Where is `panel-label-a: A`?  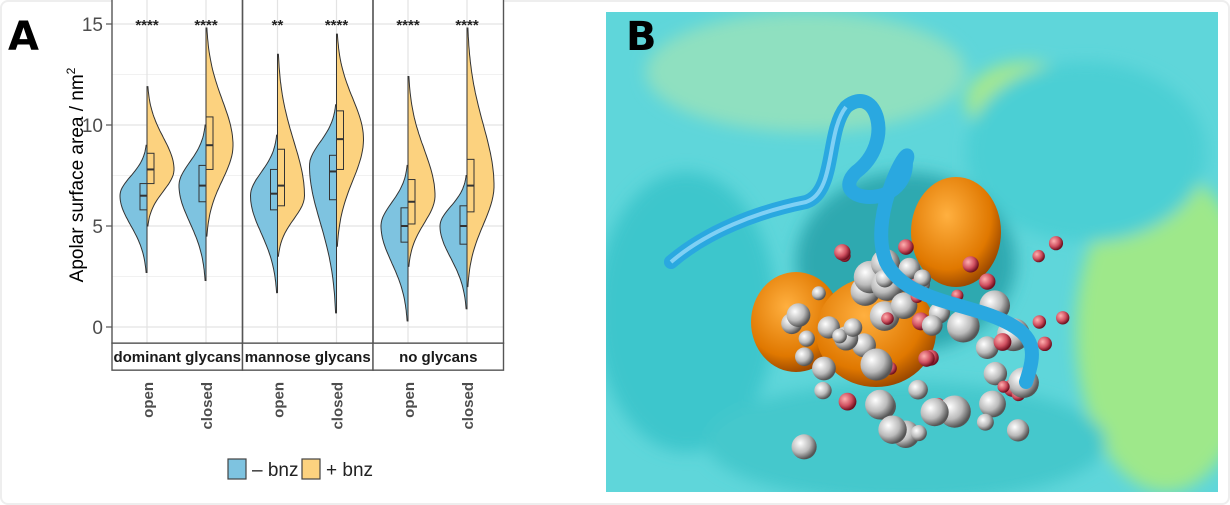
panel-label-a: A is located at coordinates (23, 37).